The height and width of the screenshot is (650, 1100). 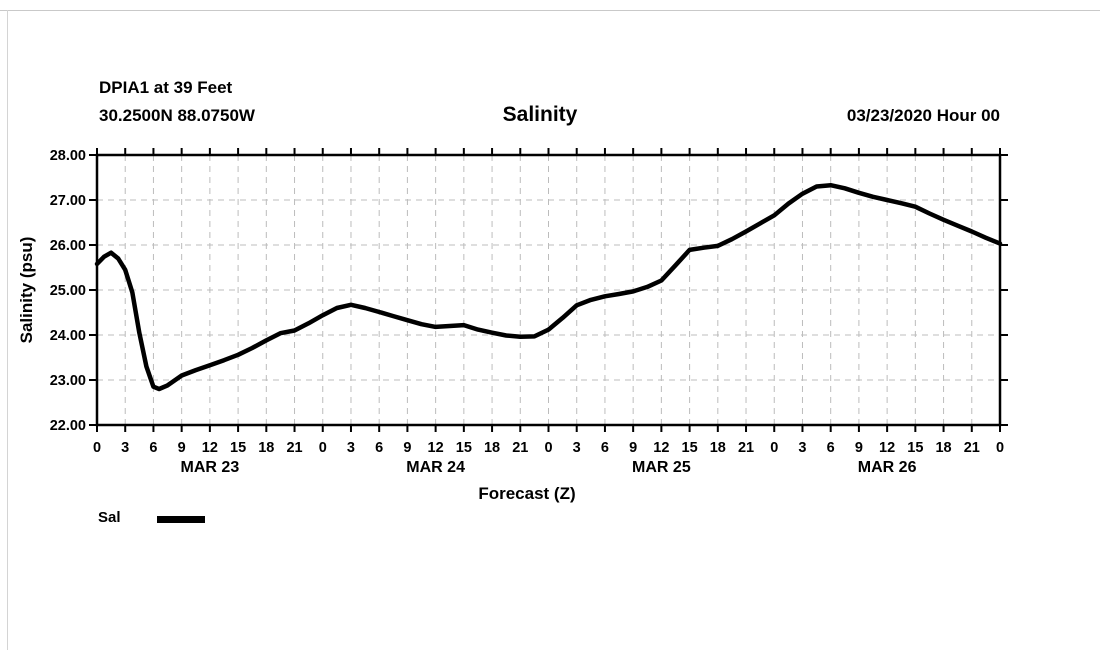 What do you see at coordinates (7, 330) in the screenshot?
I see `page-left-divider` at bounding box center [7, 330].